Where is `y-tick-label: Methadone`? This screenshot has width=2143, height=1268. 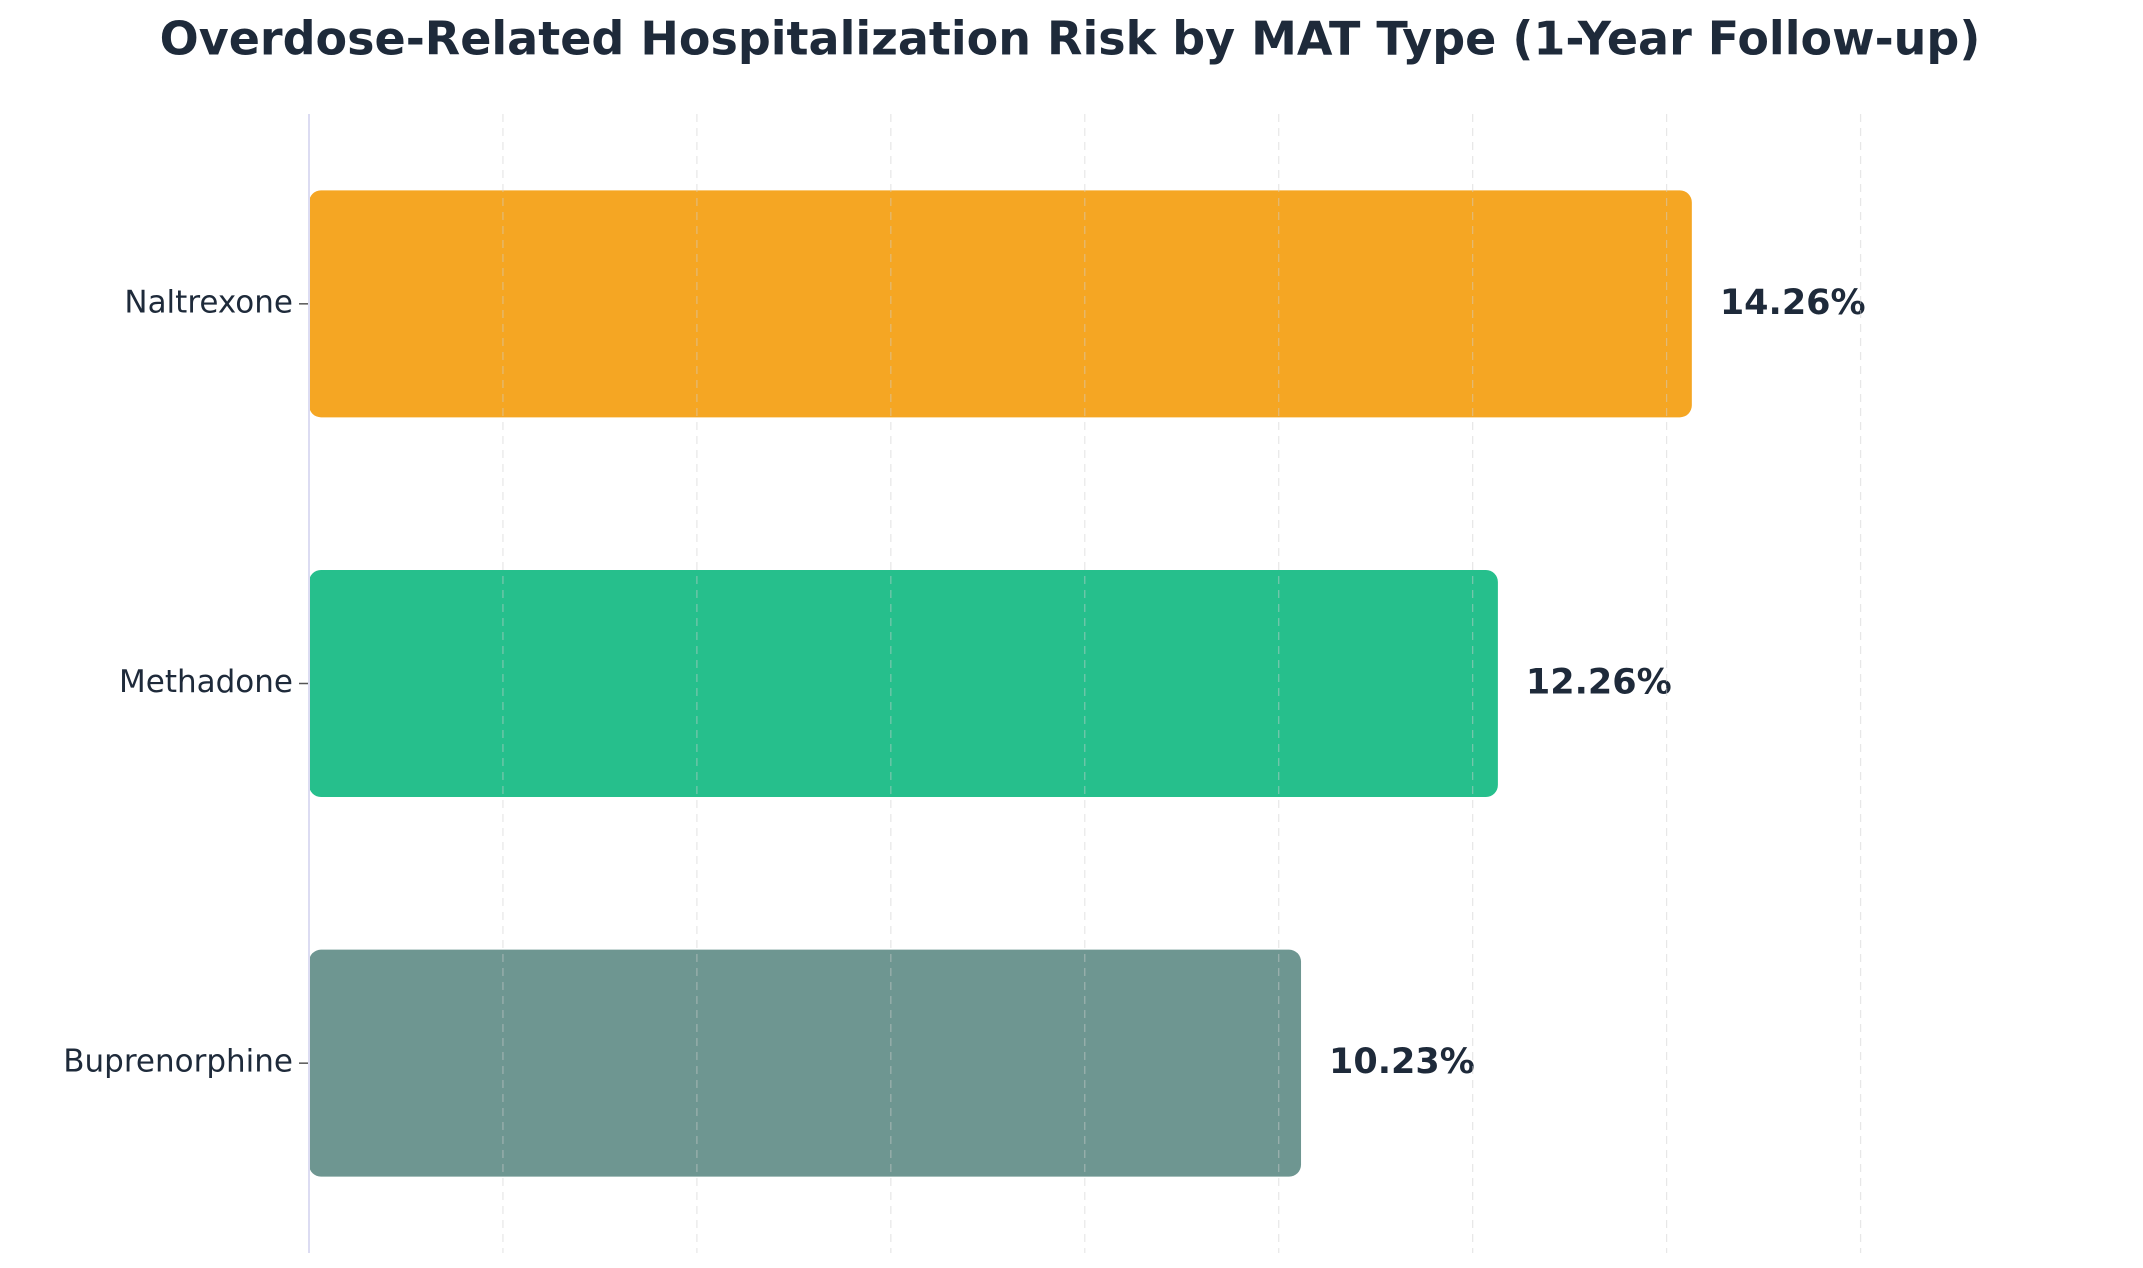 y-tick-label: Methadone is located at coordinates (206, 682).